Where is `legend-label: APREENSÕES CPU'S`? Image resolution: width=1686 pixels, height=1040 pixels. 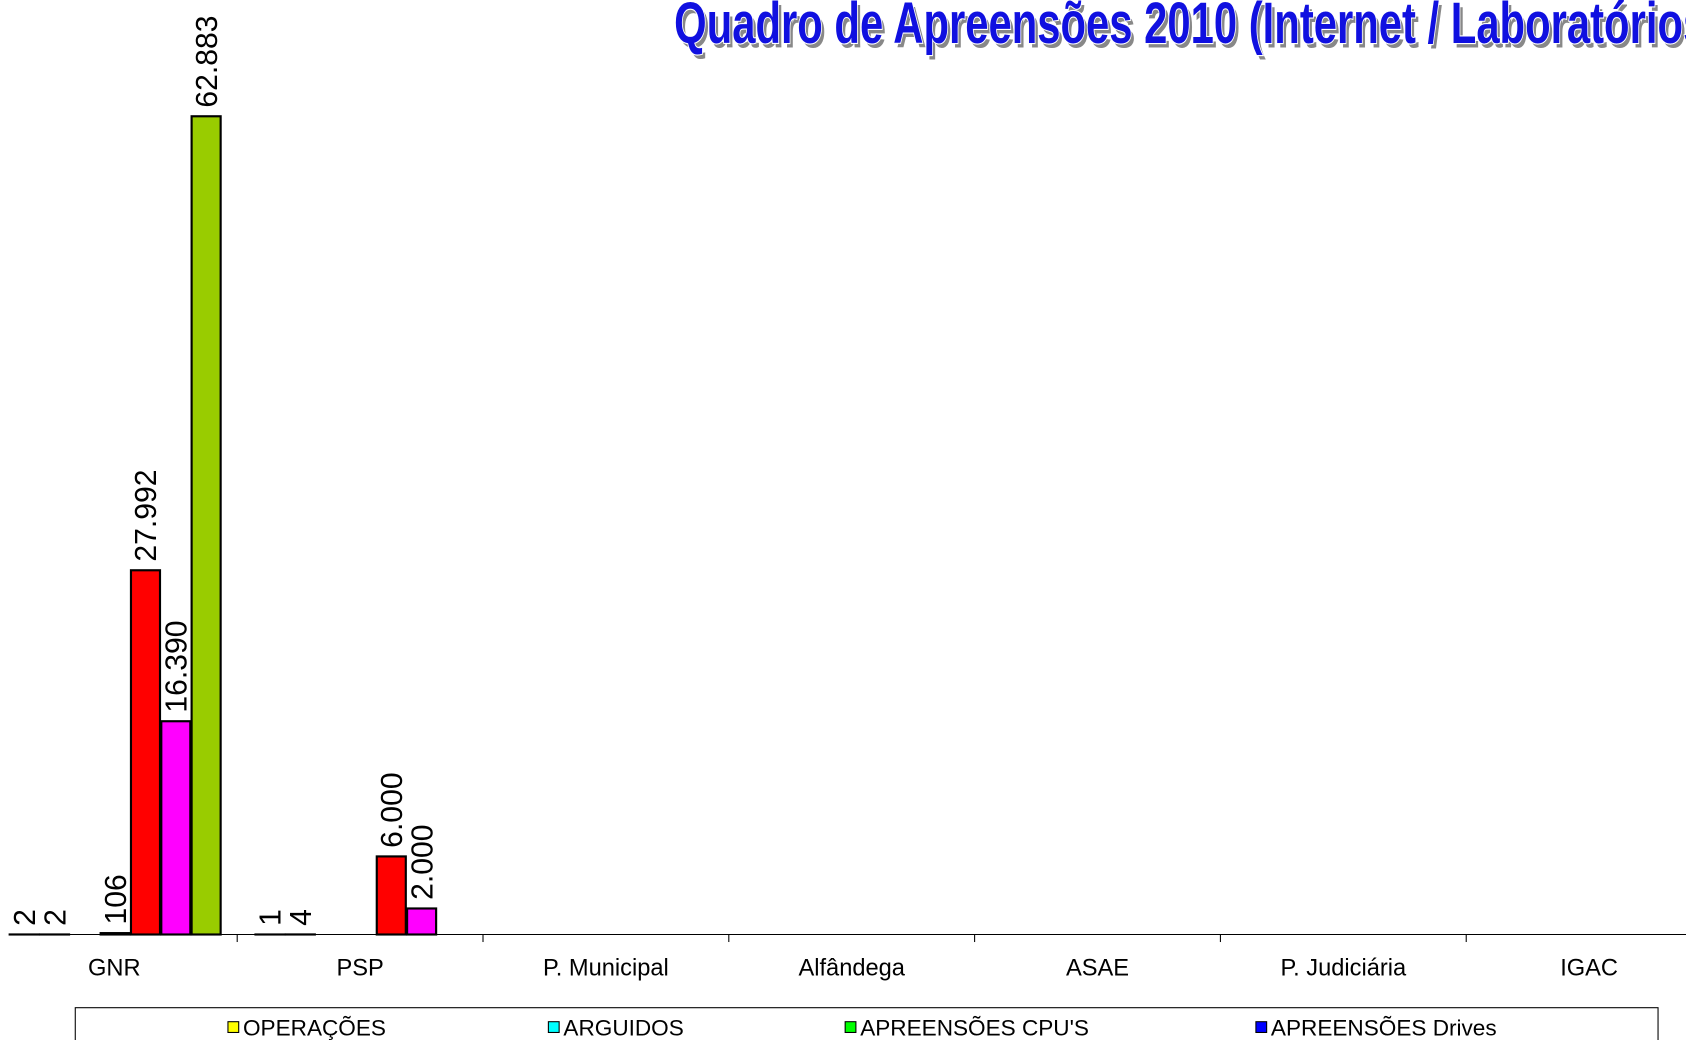
legend-label: APREENSÕES CPU'S is located at coordinates (974, 1028).